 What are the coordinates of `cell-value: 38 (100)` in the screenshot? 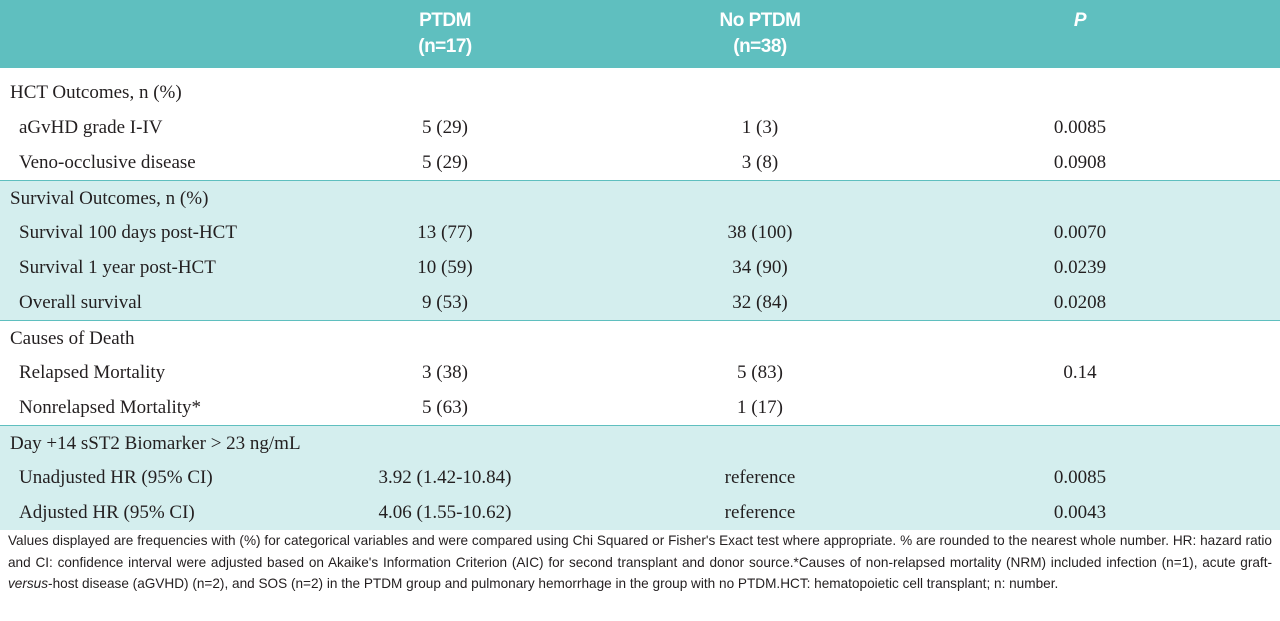 It's located at (760, 232).